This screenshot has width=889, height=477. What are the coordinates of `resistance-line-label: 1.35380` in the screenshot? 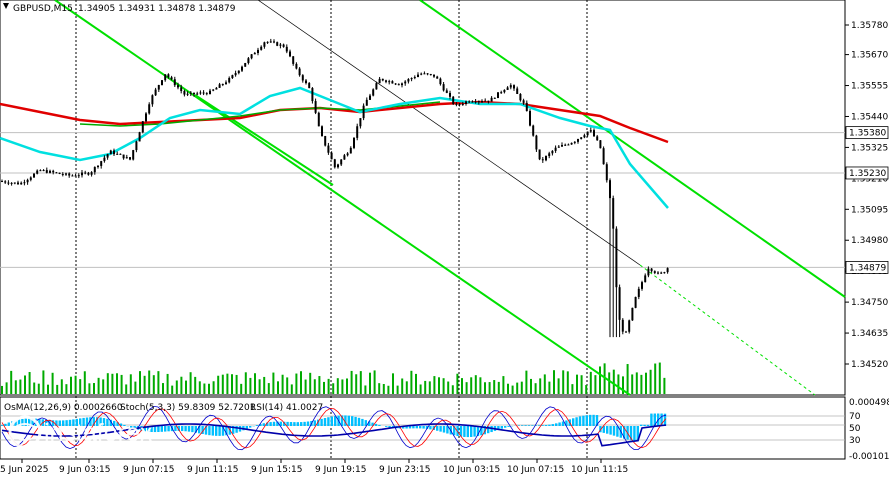 It's located at (867, 134).